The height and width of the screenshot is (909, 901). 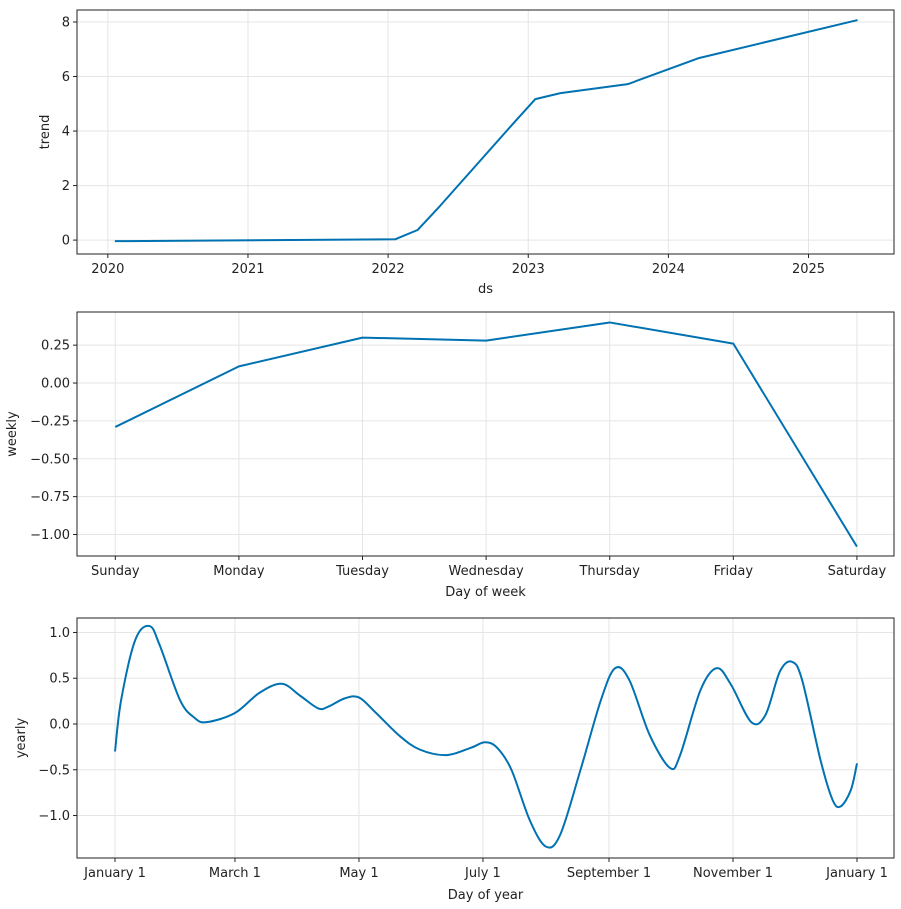 I want to click on x-tick-label: Wednesday, so click(x=486, y=571).